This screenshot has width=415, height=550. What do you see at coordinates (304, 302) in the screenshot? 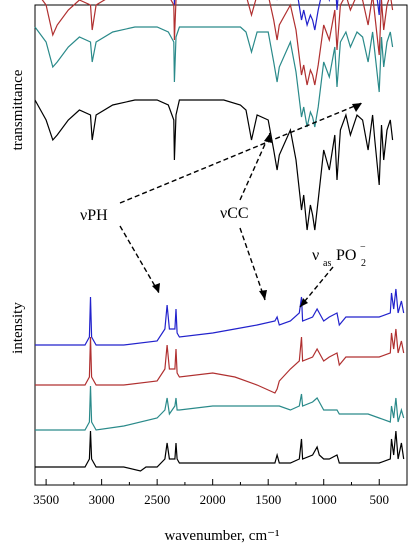
I see `arrowhead-vas` at bounding box center [304, 302].